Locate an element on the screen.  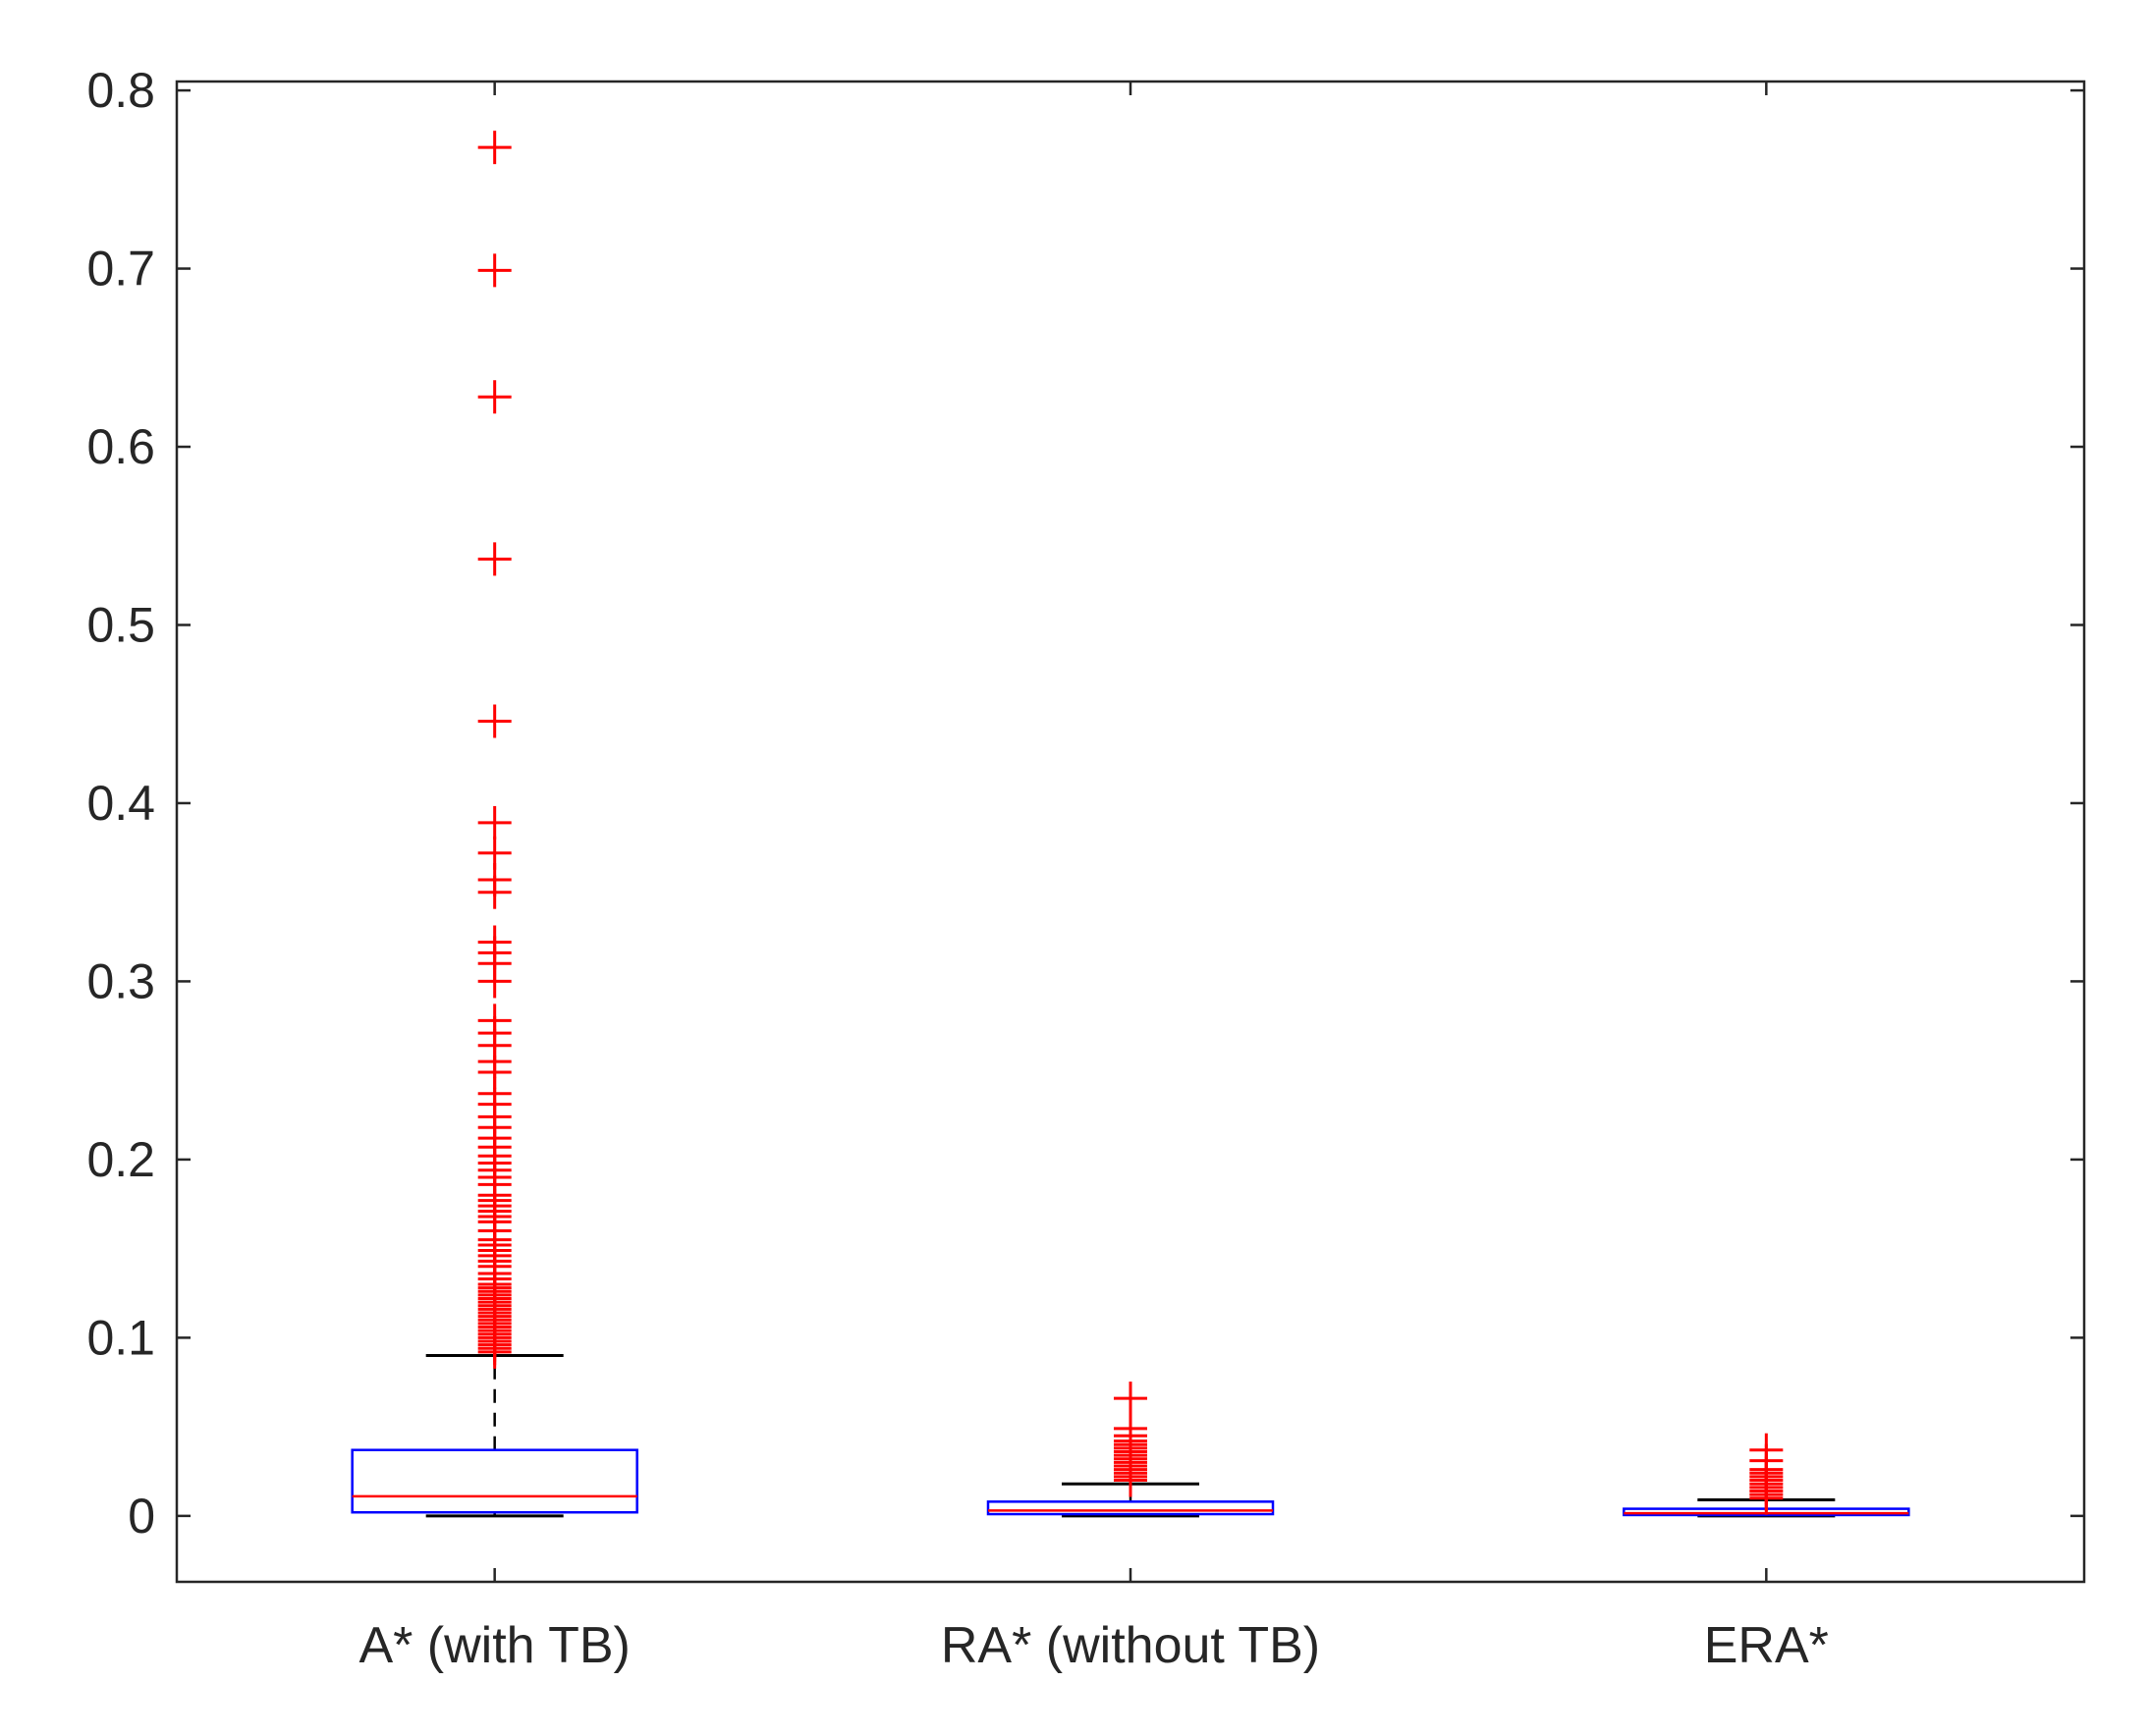
x-tick-label: A* (with TB) is located at coordinates (494, 1645).